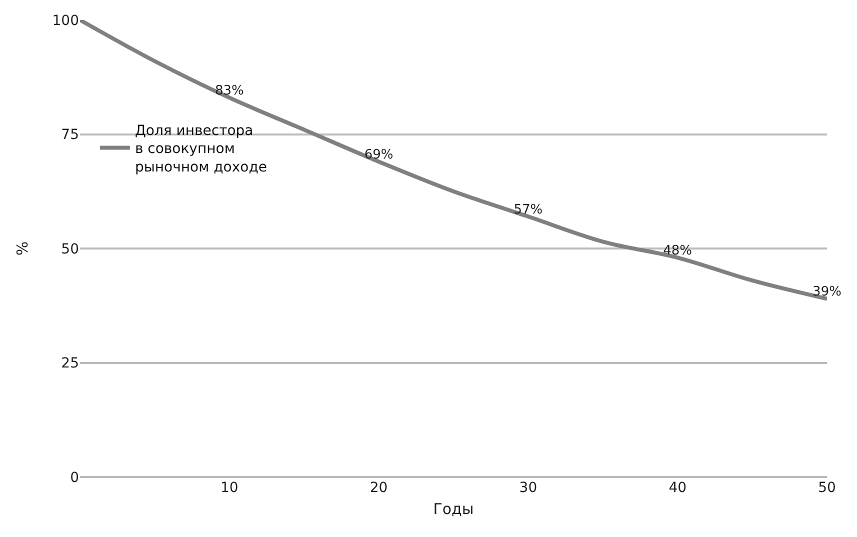  Describe the element at coordinates (23, 248) in the screenshot. I see `y-axis-title: %` at that location.